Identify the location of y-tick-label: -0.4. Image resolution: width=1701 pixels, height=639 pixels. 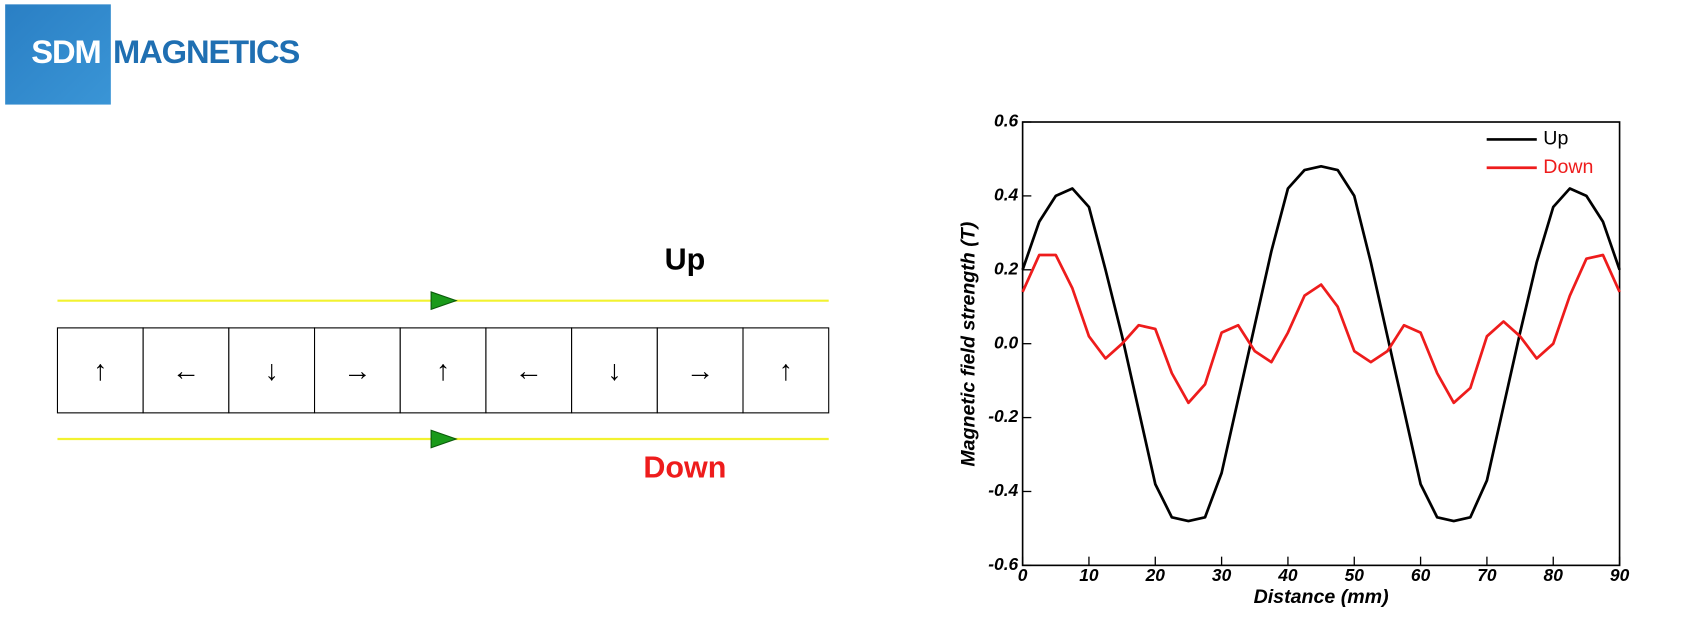
(1003, 490).